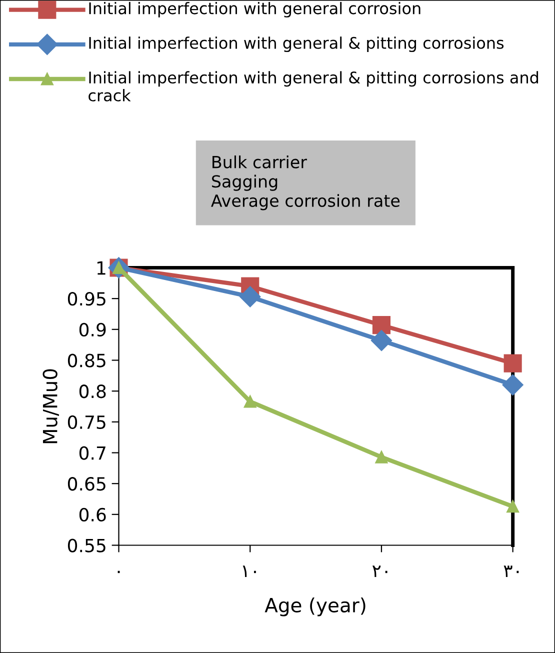 The height and width of the screenshot is (653, 555). I want to click on x-tick-label: ٠, so click(119, 572).